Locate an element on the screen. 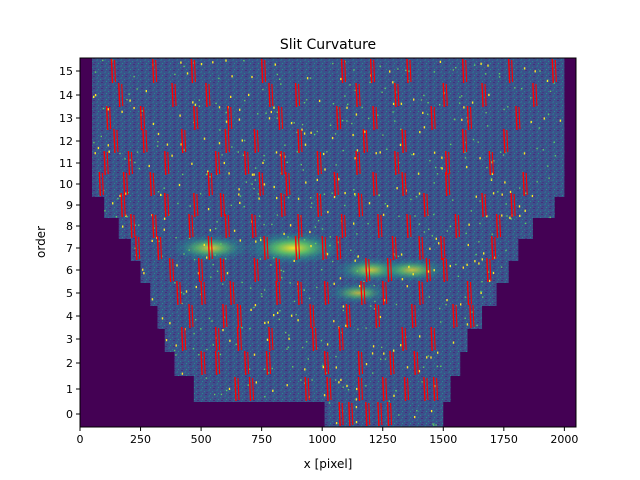  x-tick-label: 1500 is located at coordinates (443, 439).